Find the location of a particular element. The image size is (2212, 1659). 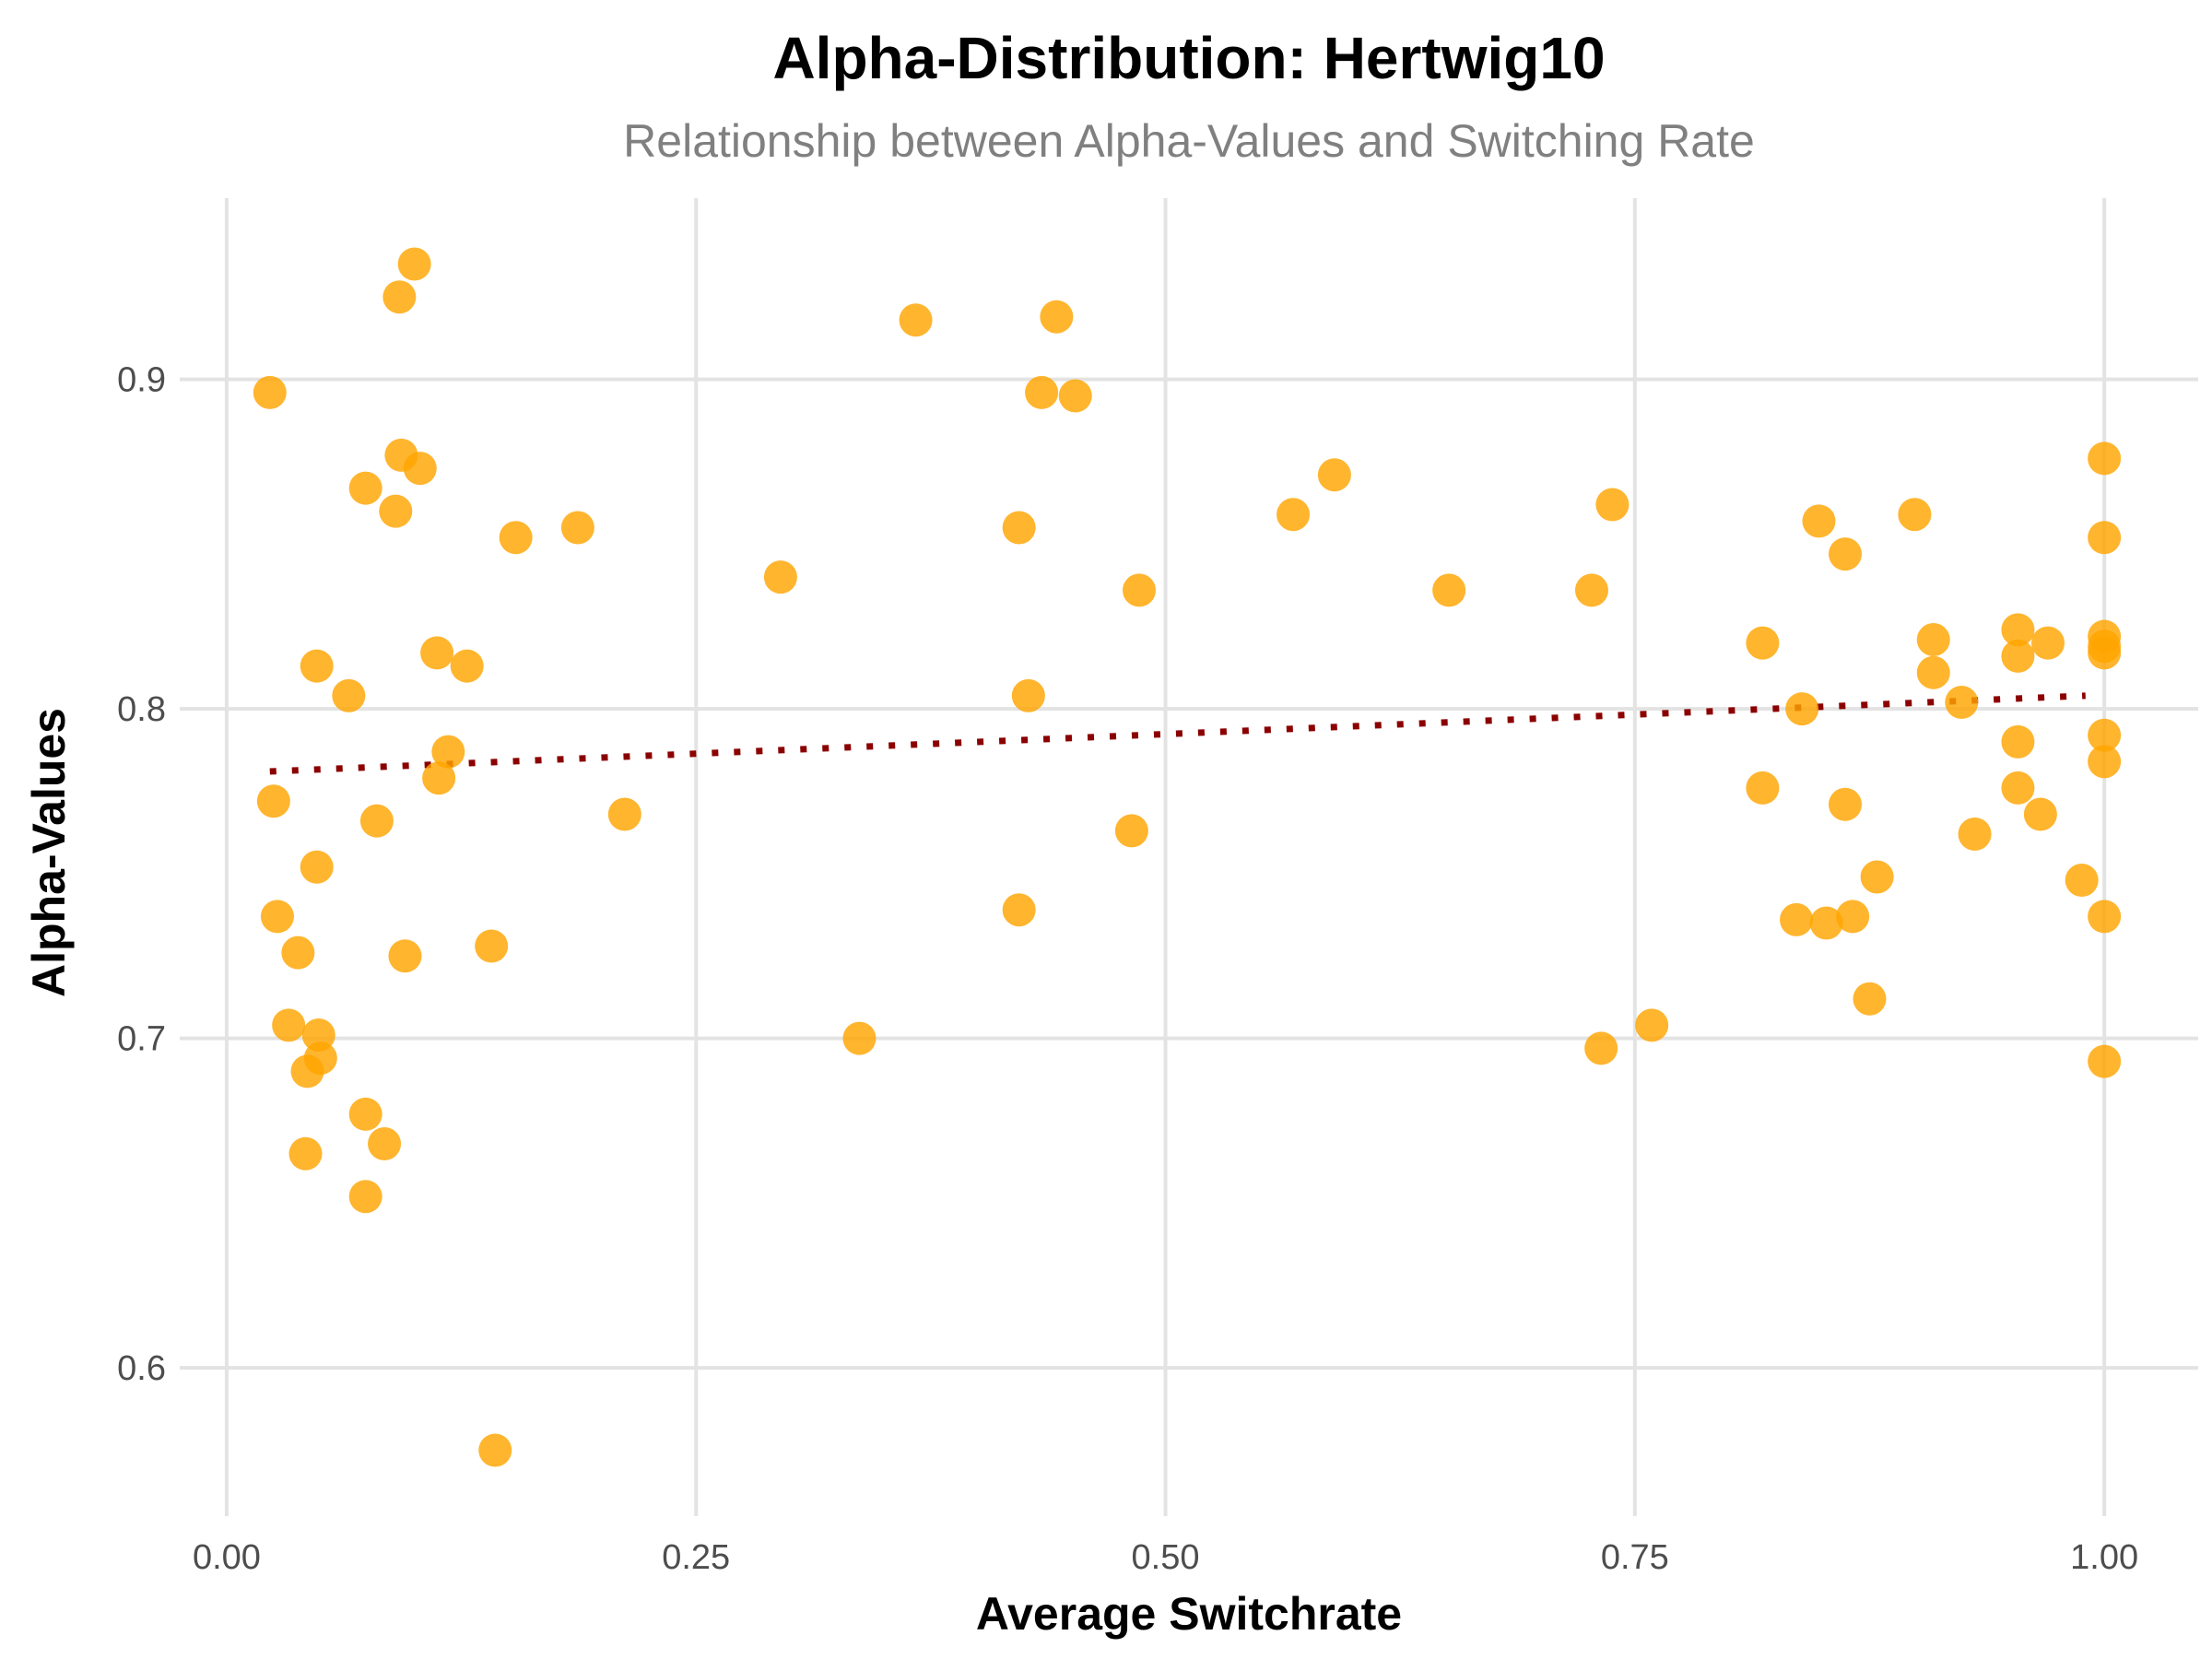

trend-line is located at coordinates (1177, 733).